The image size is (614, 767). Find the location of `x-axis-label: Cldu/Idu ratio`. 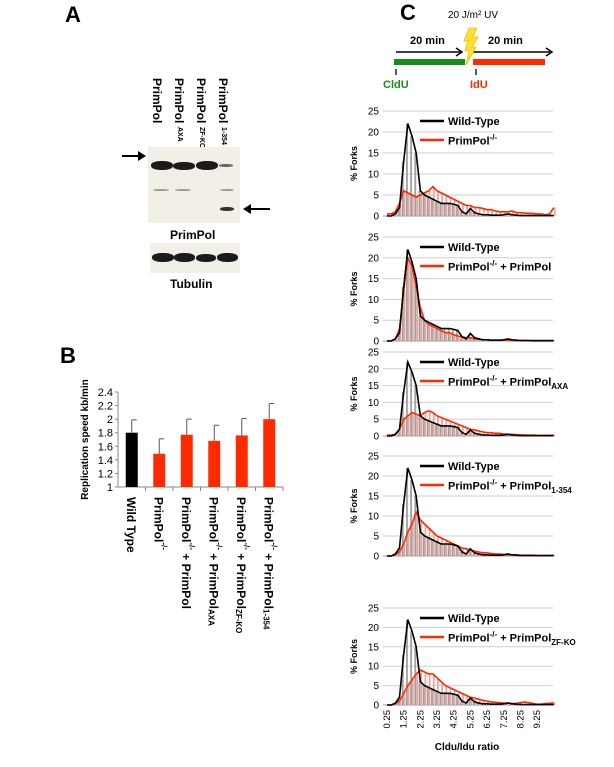

x-axis-label: Cldu/Idu ratio is located at coordinates (467, 747).